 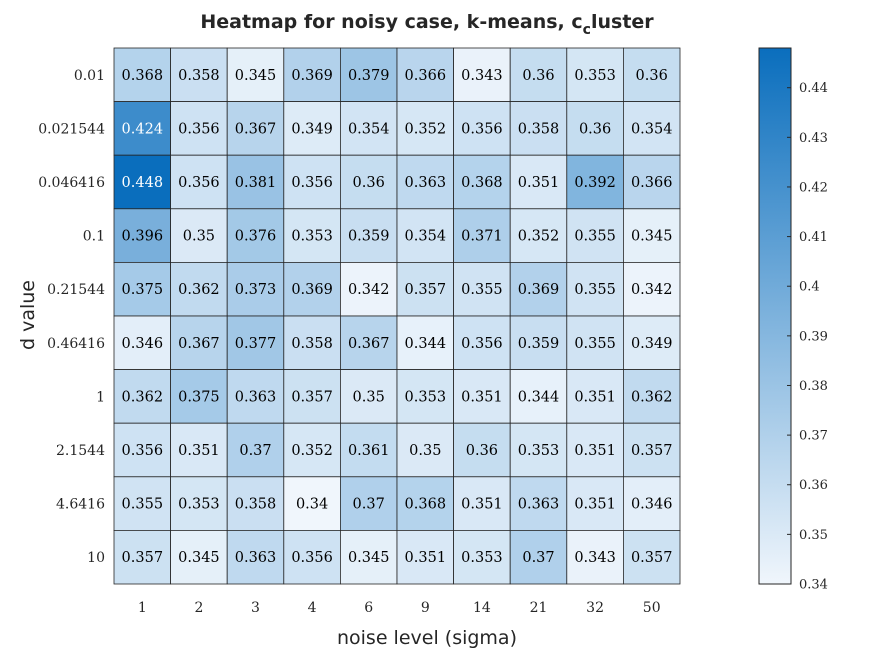 What do you see at coordinates (391, 22) in the screenshot?
I see `title-main: Heatmap for noisy case, k-means, c` at bounding box center [391, 22].